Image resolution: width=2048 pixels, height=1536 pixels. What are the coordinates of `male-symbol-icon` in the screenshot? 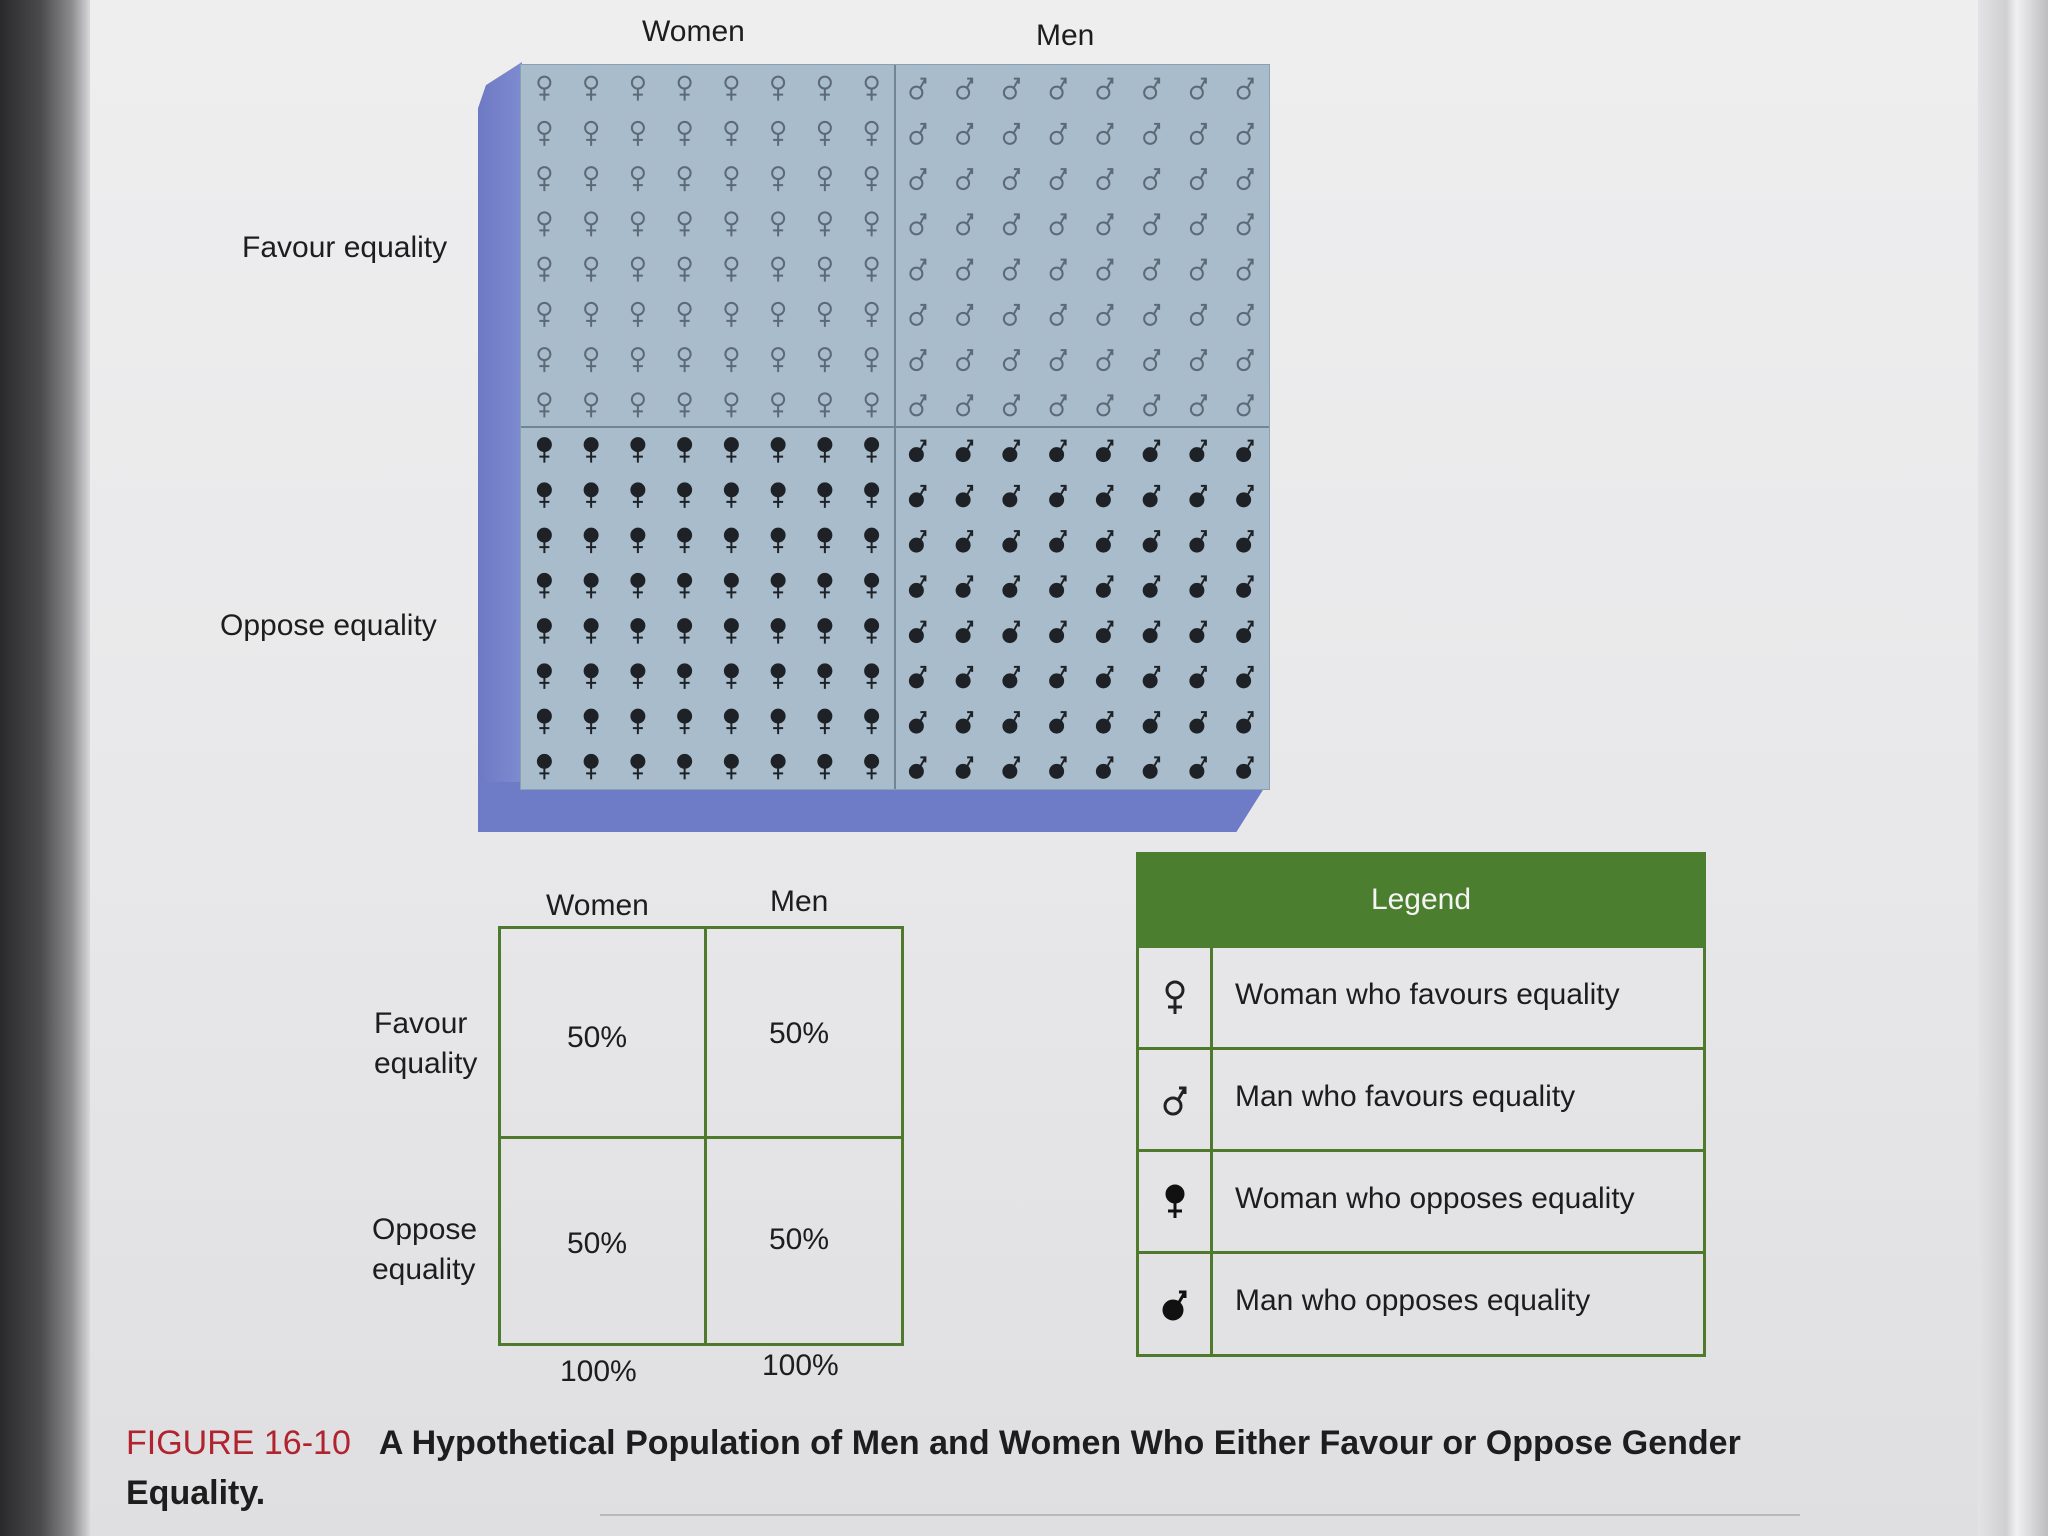 It's located at (1175, 1101).